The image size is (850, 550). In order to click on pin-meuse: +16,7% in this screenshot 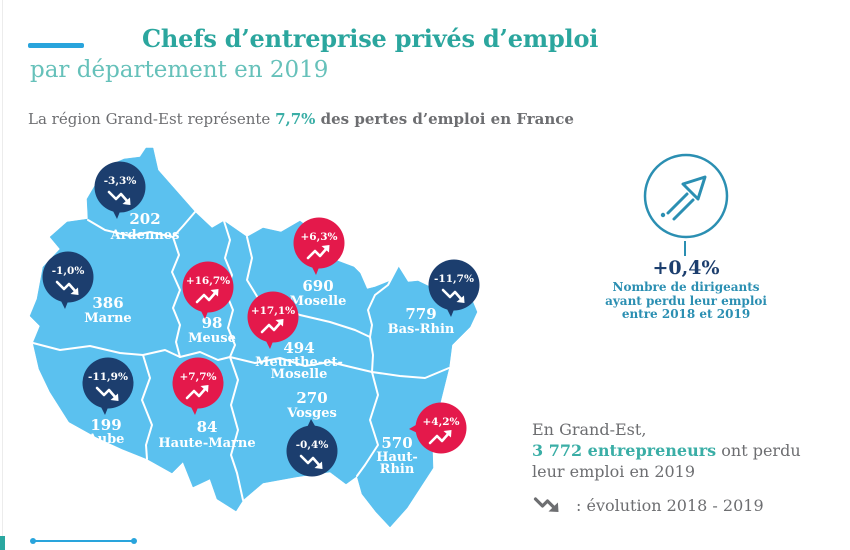, I will do `click(208, 290)`.